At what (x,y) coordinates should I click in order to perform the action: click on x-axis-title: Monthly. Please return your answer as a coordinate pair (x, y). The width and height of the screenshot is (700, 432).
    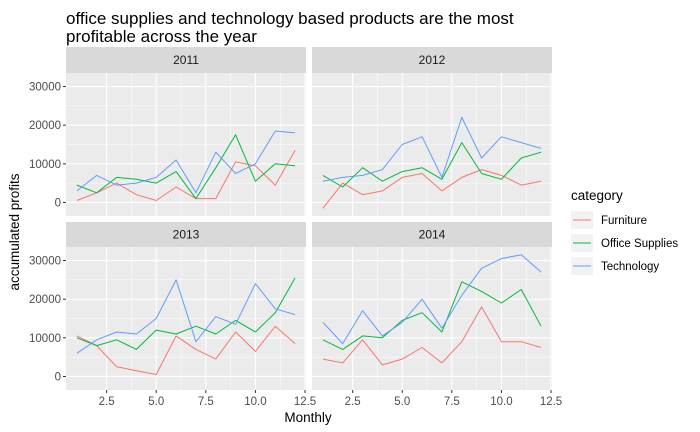
    Looking at the image, I should click on (308, 417).